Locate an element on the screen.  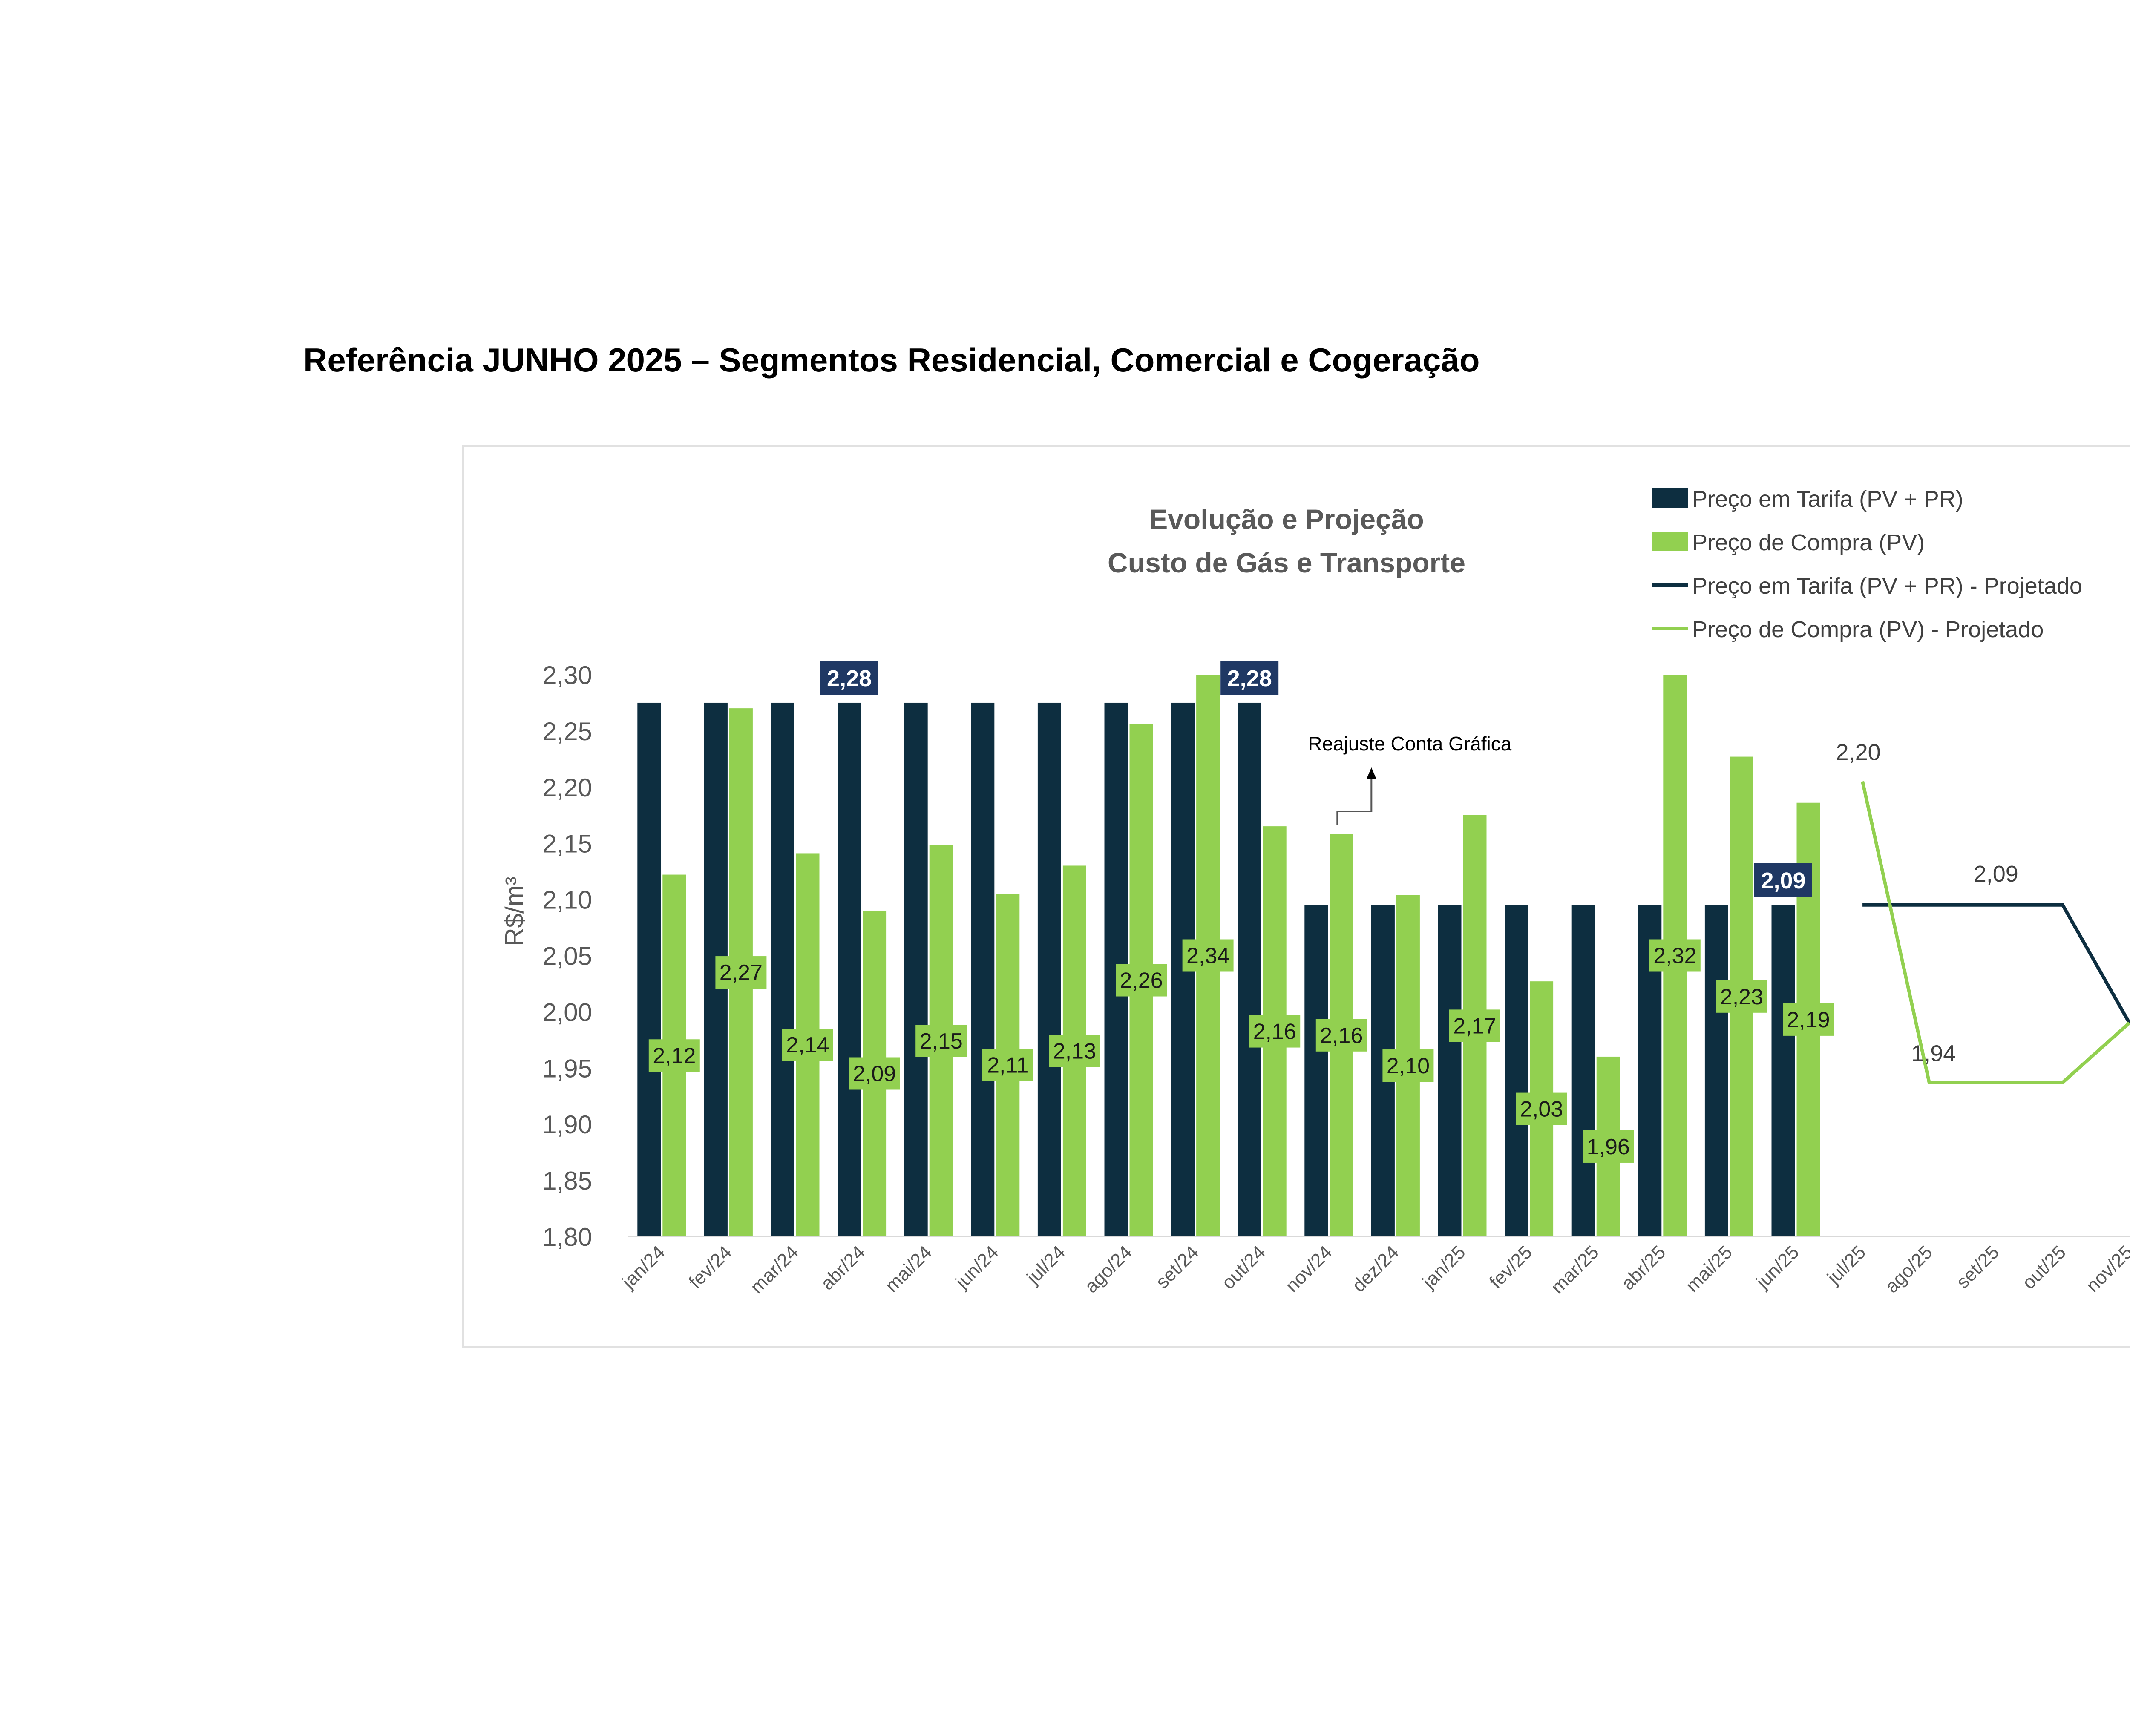
data-label-compra: 2,14 is located at coordinates (807, 1045).